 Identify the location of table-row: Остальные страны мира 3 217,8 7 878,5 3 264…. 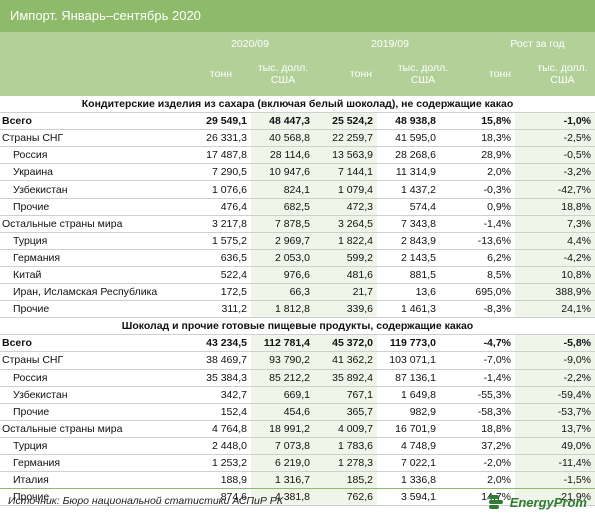
(297, 224).